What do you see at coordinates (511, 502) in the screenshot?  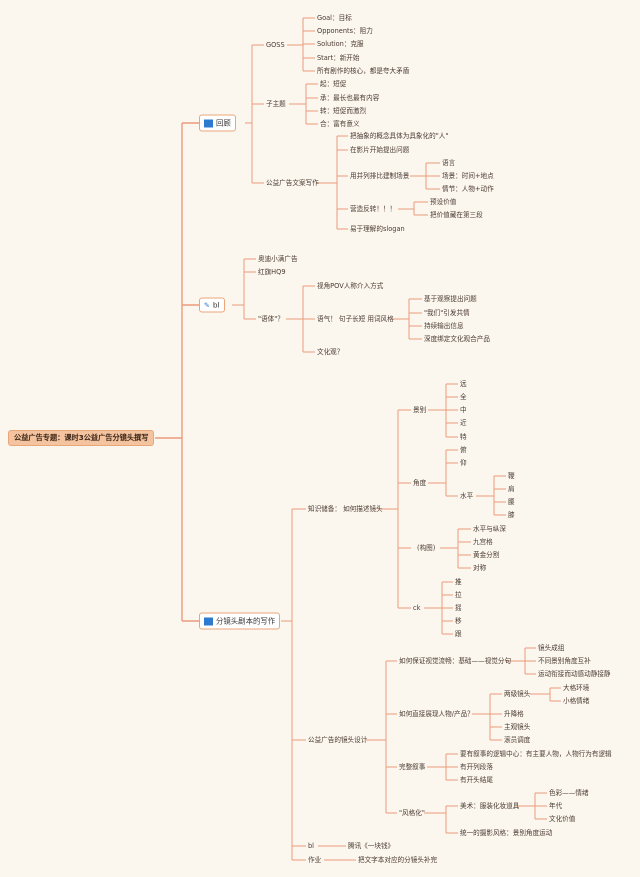 I see `node-level-waist: 腰` at bounding box center [511, 502].